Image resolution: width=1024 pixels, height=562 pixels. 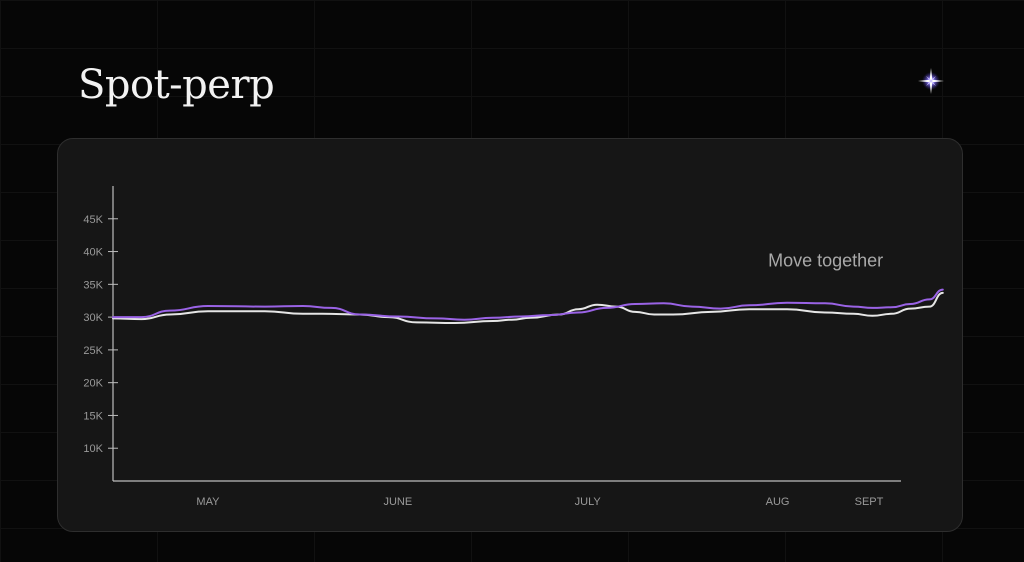 What do you see at coordinates (588, 502) in the screenshot?
I see `x-tick-label: JULY` at bounding box center [588, 502].